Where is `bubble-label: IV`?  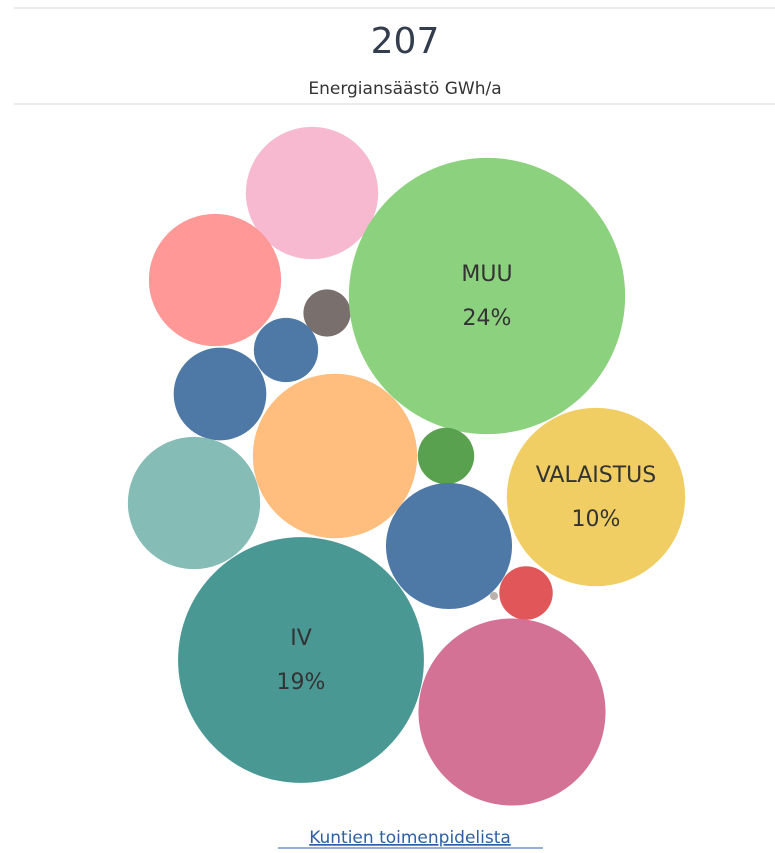 bubble-label: IV is located at coordinates (301, 638).